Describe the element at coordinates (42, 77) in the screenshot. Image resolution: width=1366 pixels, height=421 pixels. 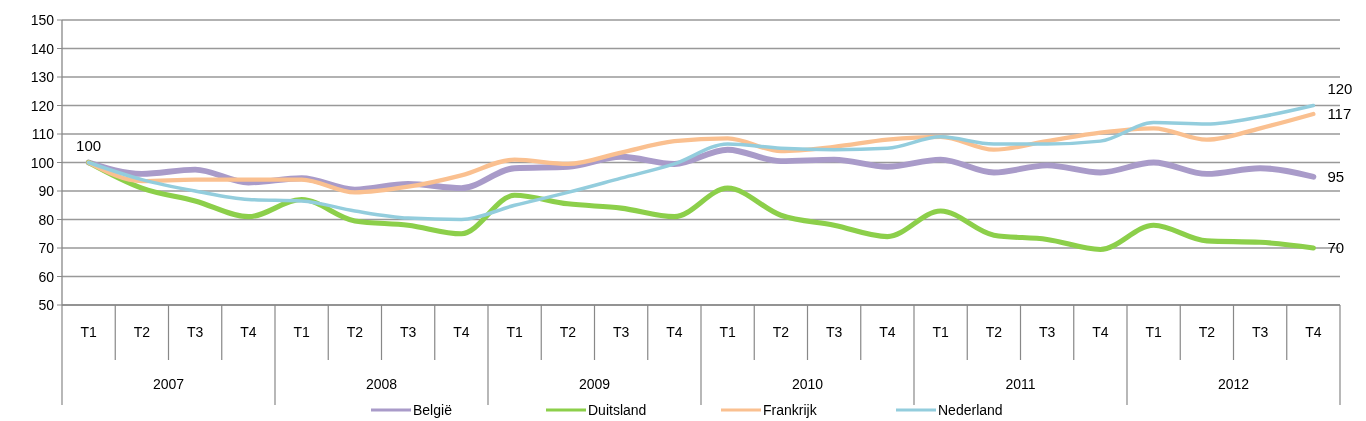
I see `y-tick-label: 130` at that location.